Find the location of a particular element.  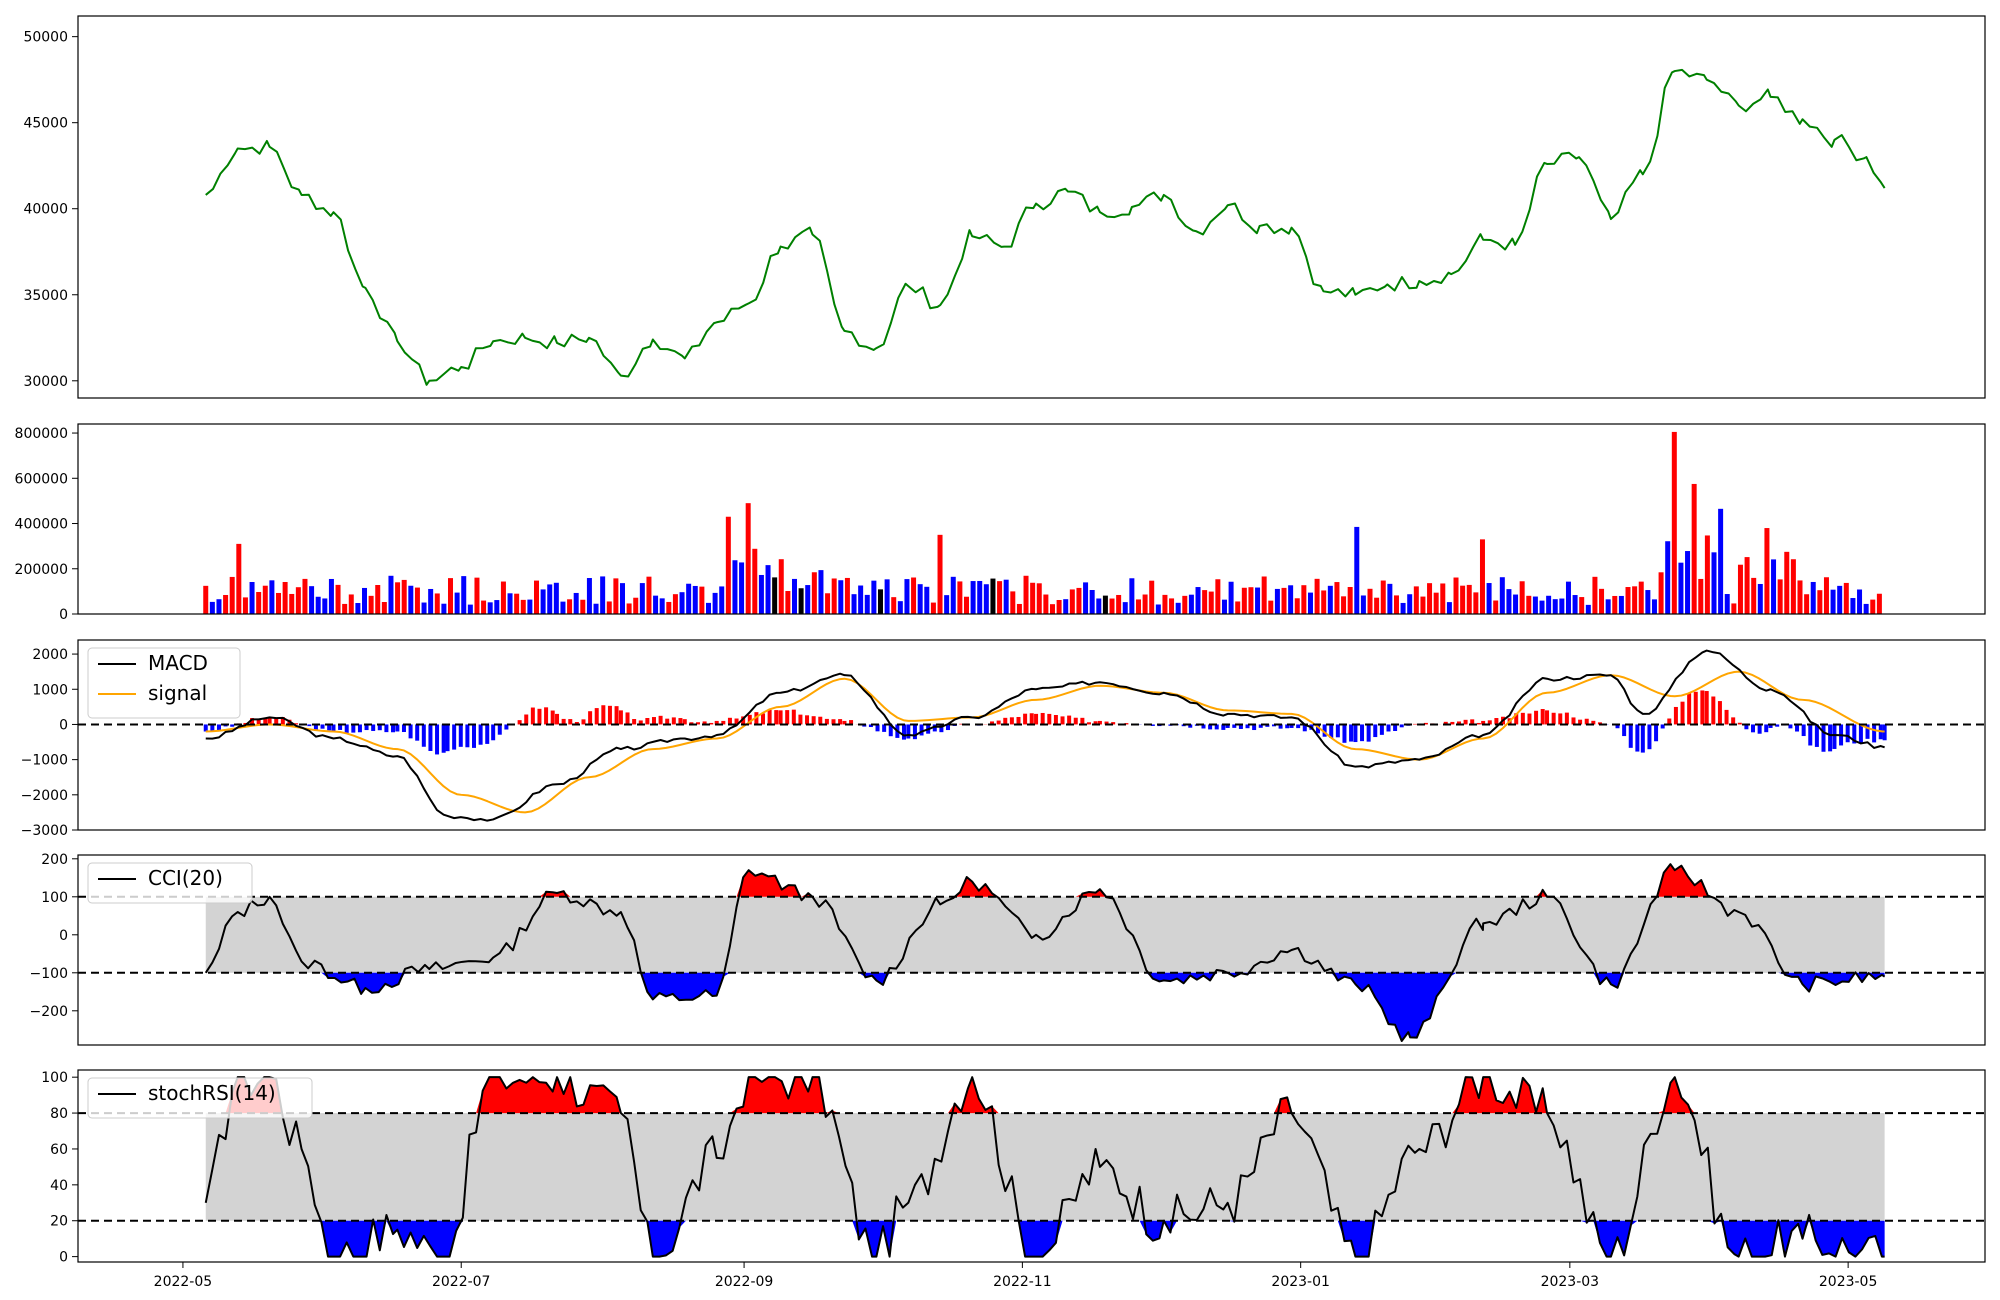

macd-legend-label: MACD is located at coordinates (178, 663).